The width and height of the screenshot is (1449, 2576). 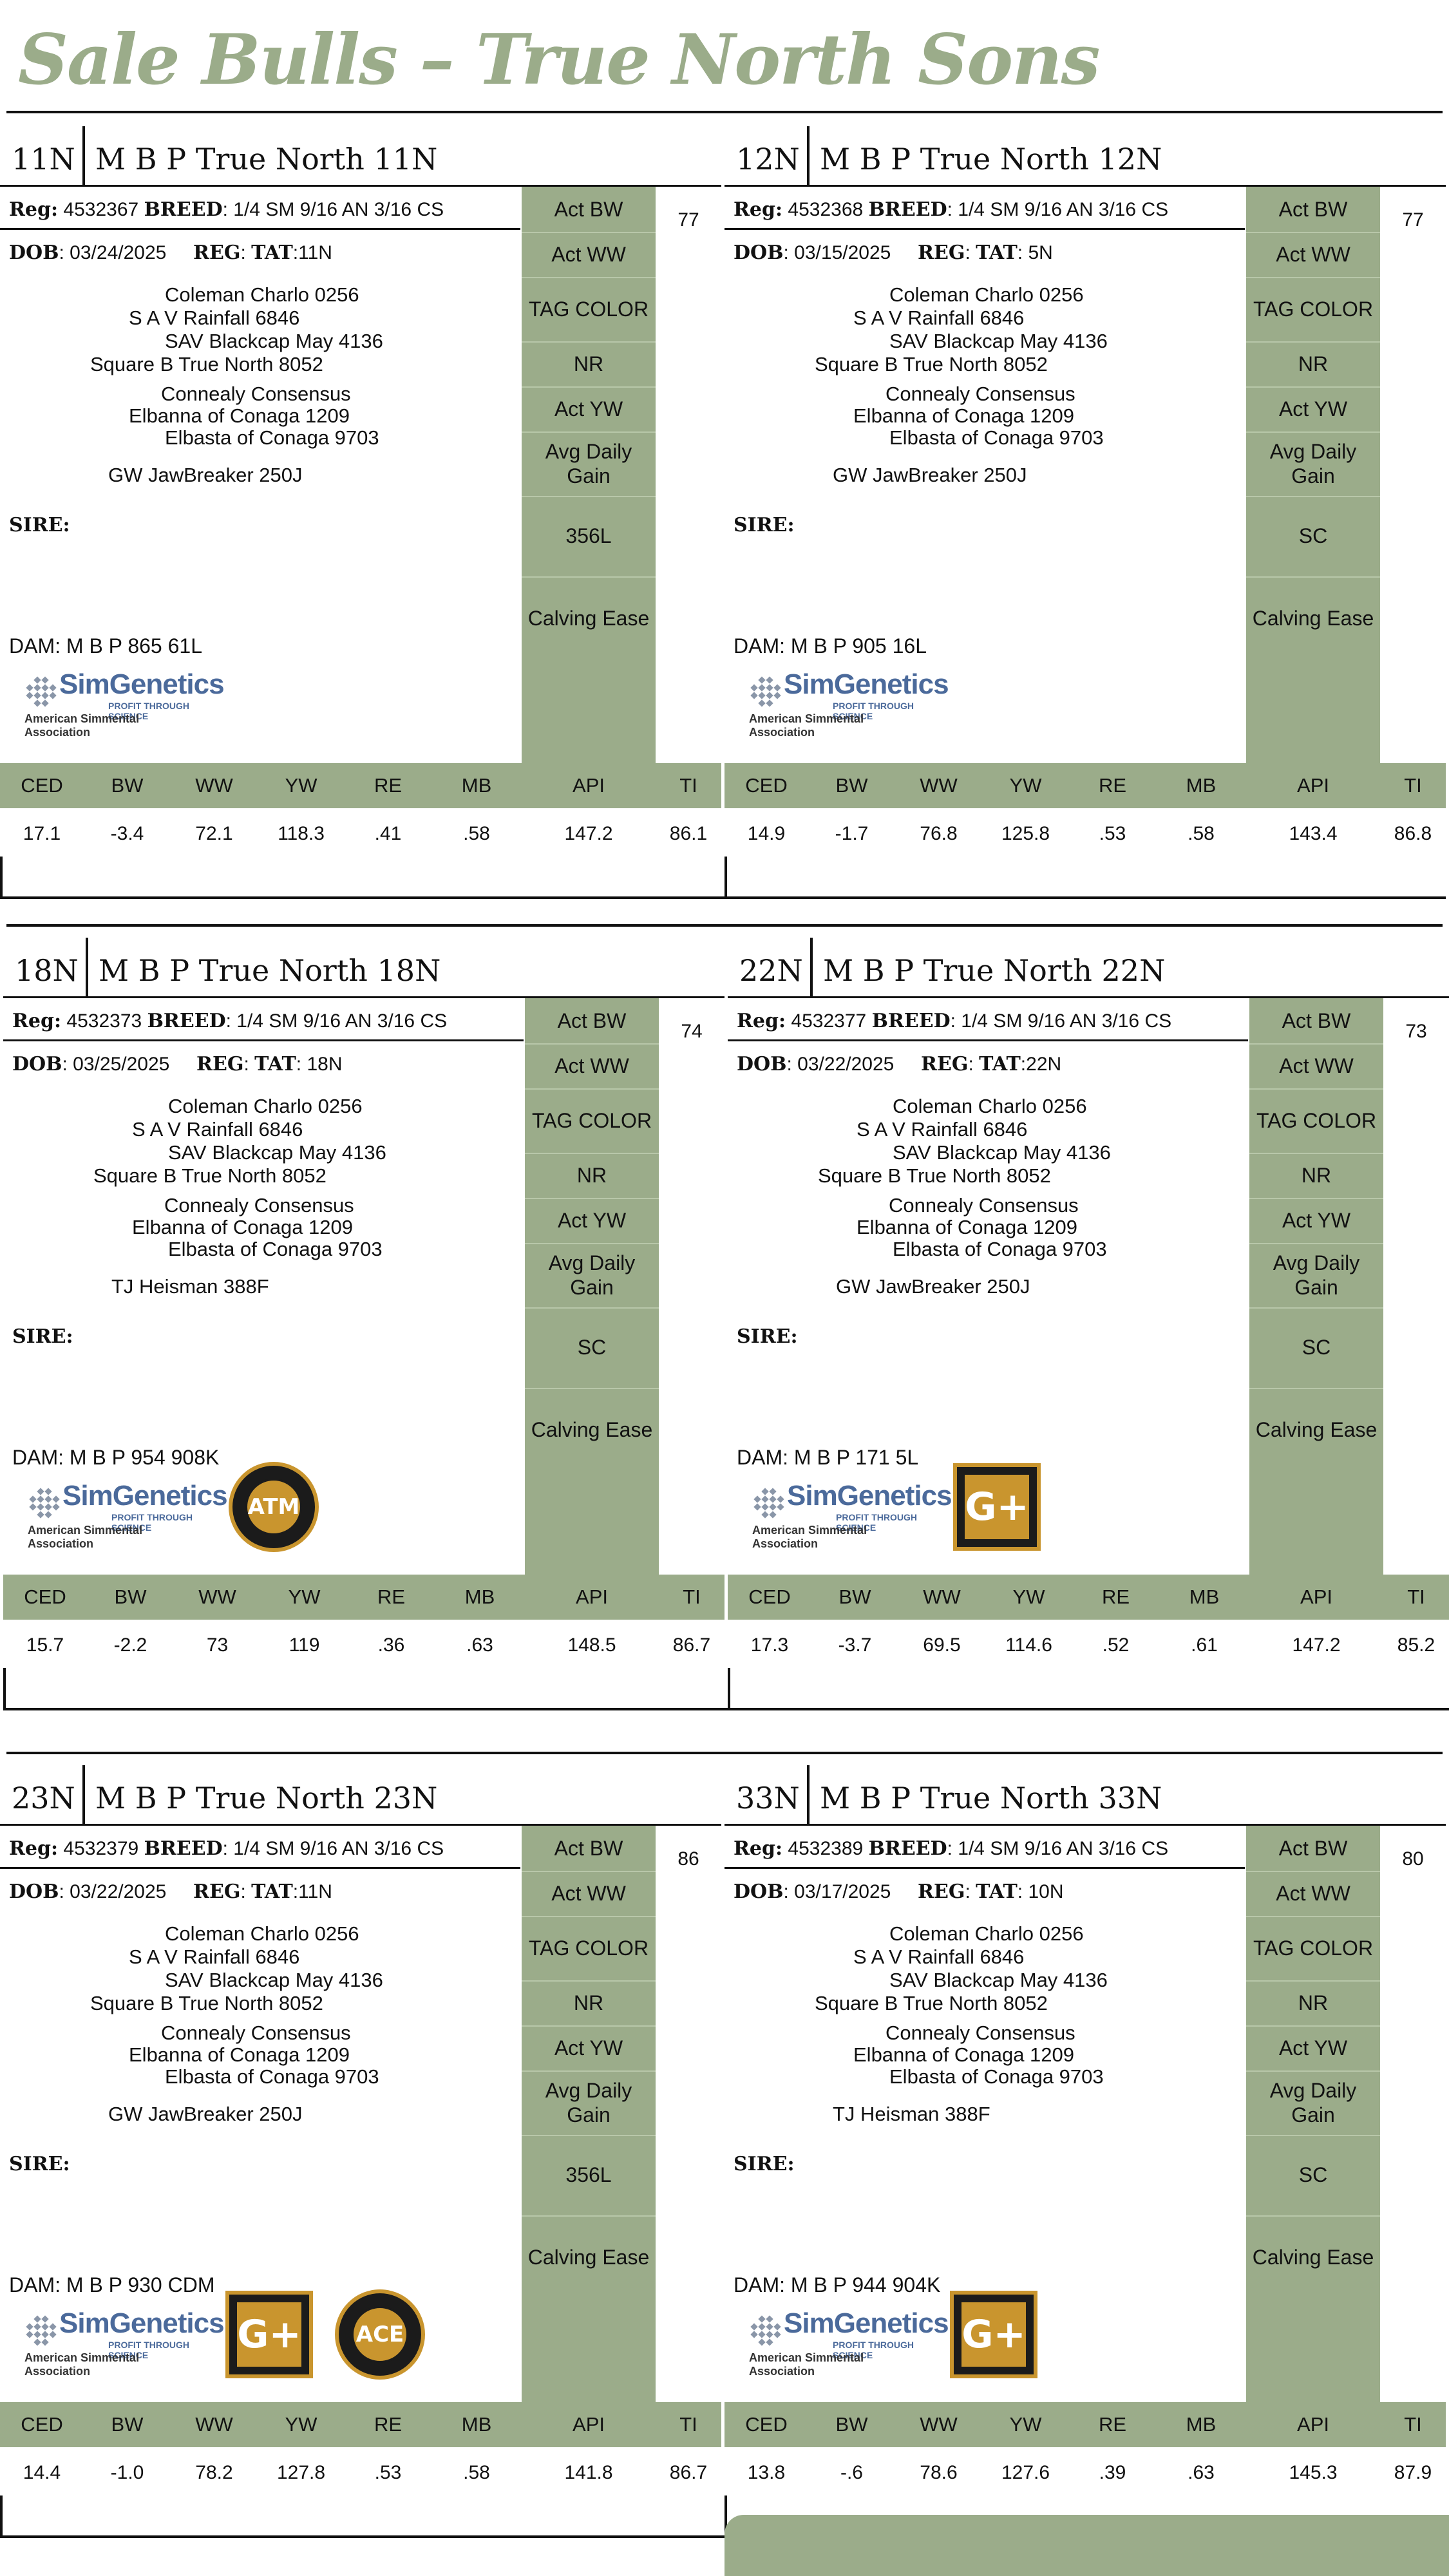 What do you see at coordinates (391, 1645) in the screenshot?
I see `epd-value-re: .36` at bounding box center [391, 1645].